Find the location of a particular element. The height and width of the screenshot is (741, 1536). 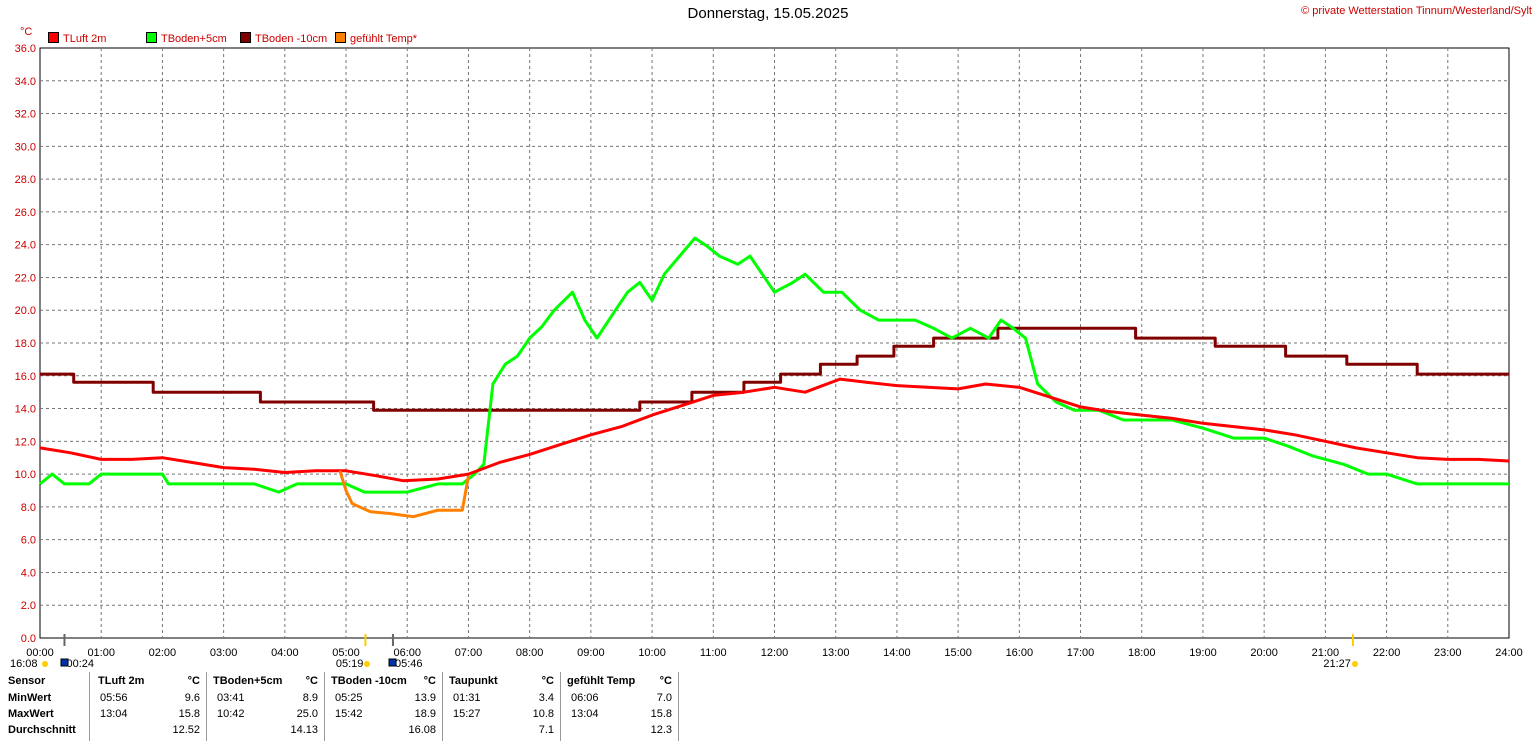

stats-column-tboden5: TBoden+5cm °C 03:41 8.9 10:42 25.0 14.13 is located at coordinates (265, 706).